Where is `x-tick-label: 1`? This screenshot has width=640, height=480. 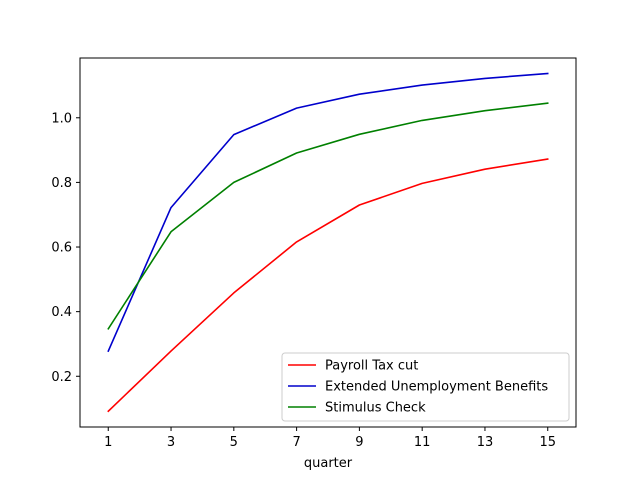
x-tick-label: 1 is located at coordinates (108, 442).